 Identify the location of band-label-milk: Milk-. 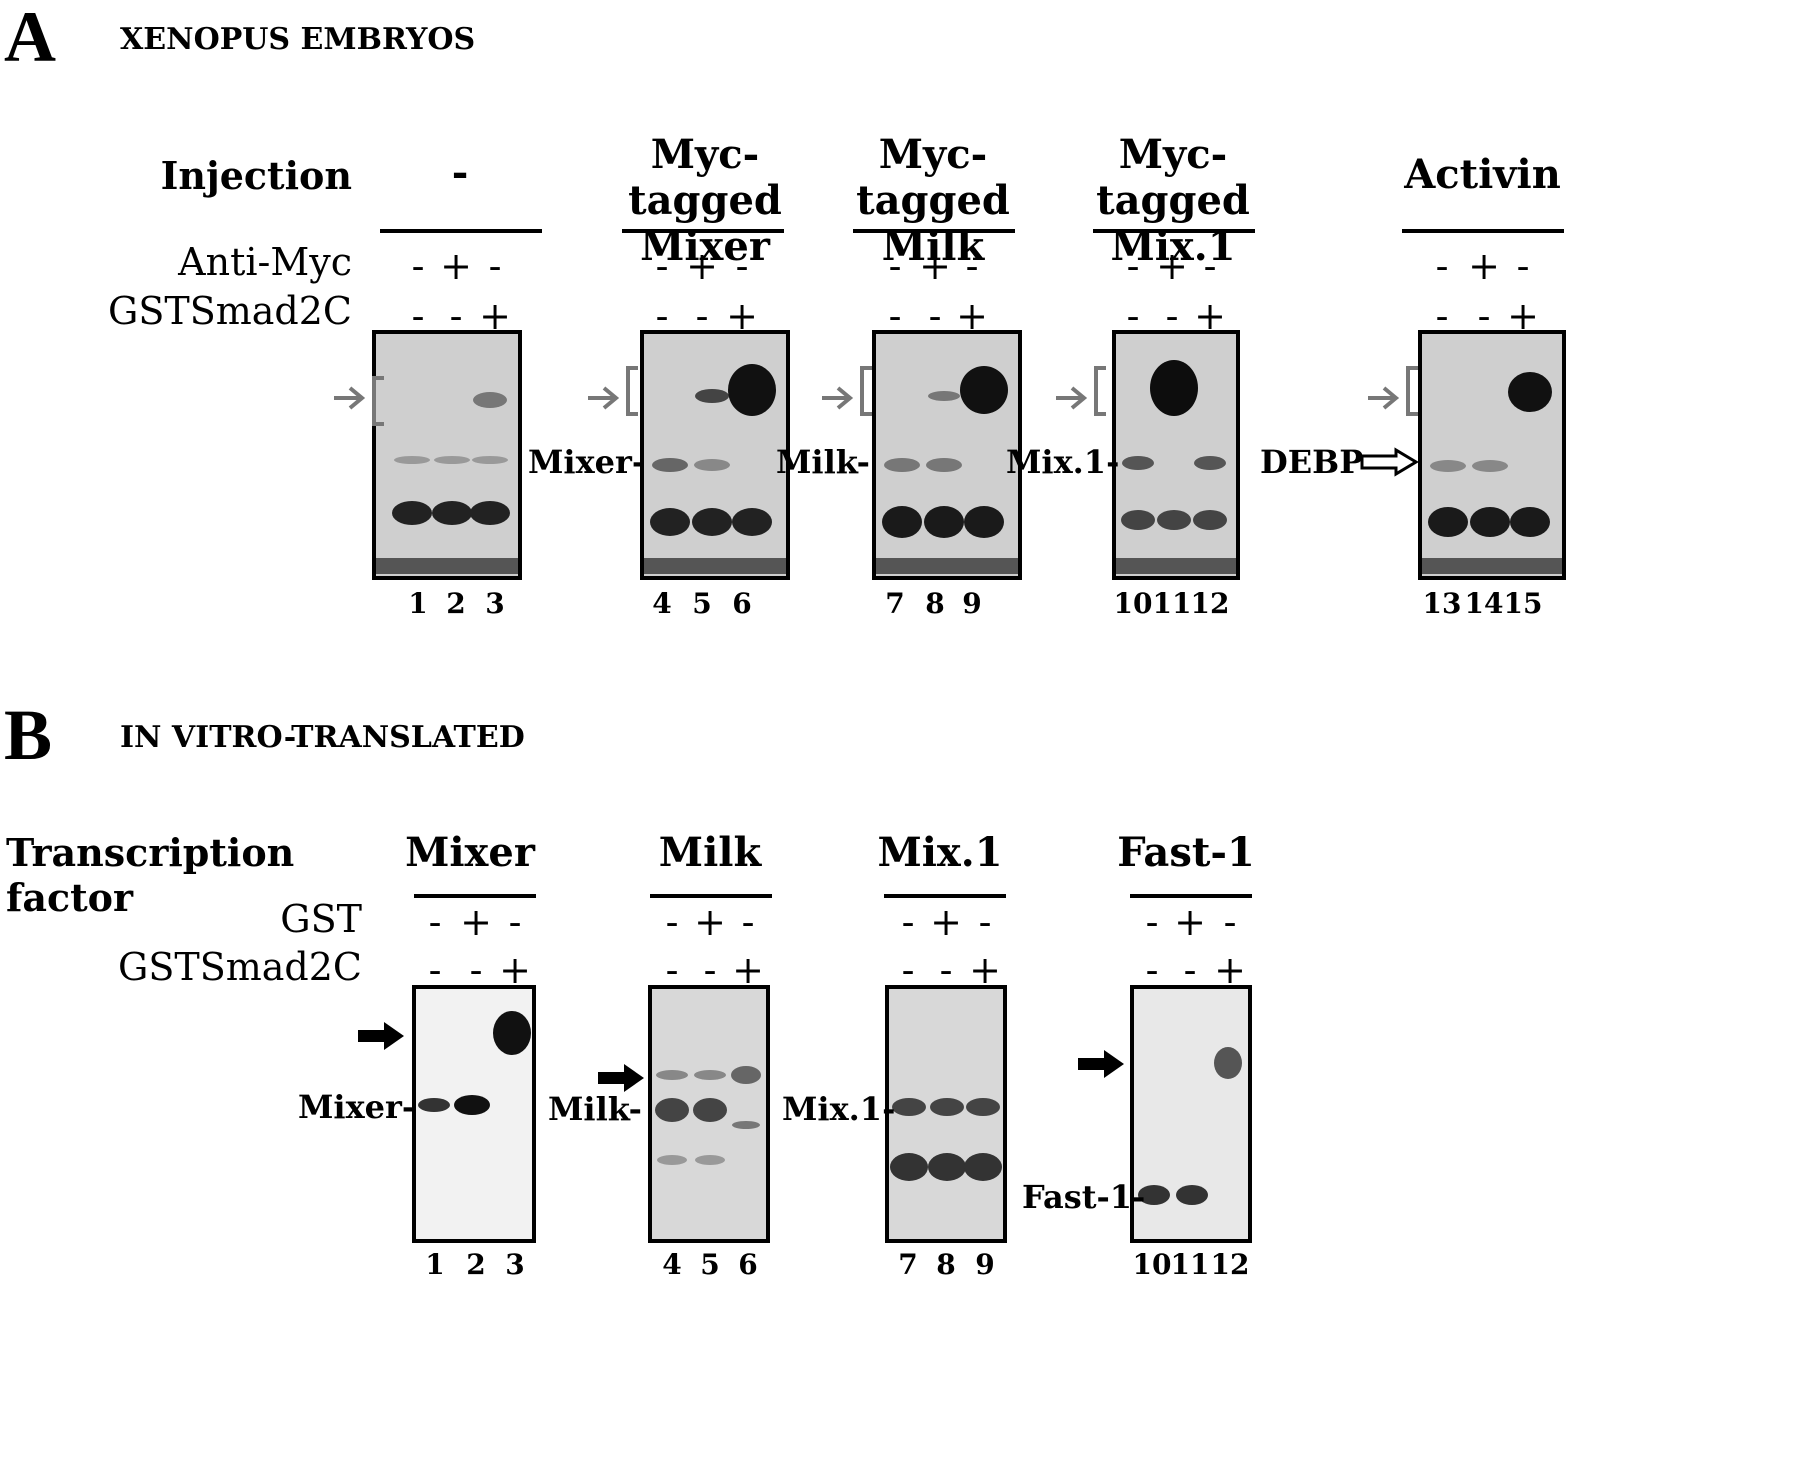
(823, 462).